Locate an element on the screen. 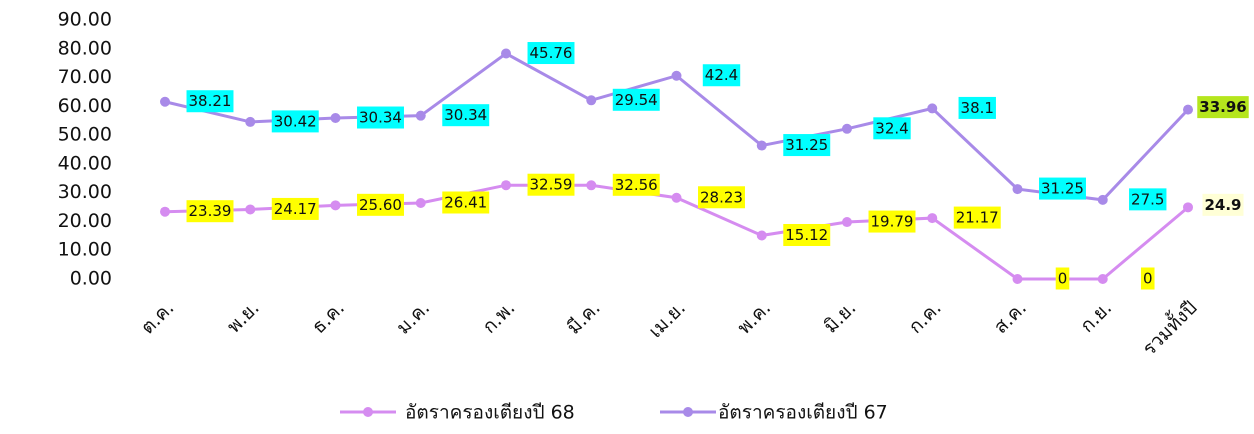 This screenshot has width=1254, height=434. data-label: 23.39 is located at coordinates (210, 211).